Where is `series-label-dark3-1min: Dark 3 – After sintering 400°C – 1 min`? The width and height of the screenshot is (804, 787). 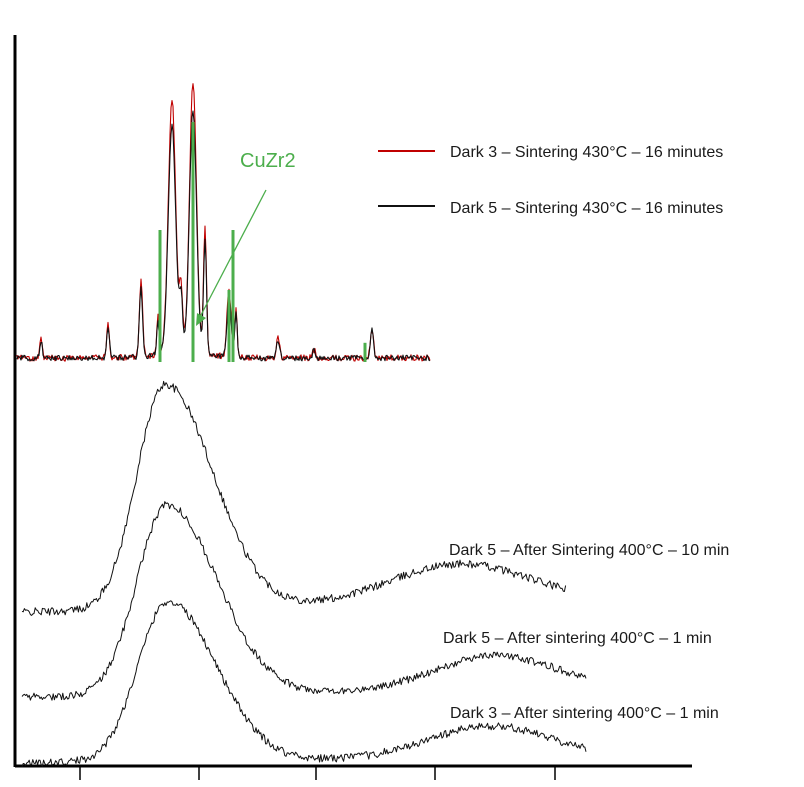 series-label-dark3-1min: Dark 3 – After sintering 400°C – 1 min is located at coordinates (584, 713).